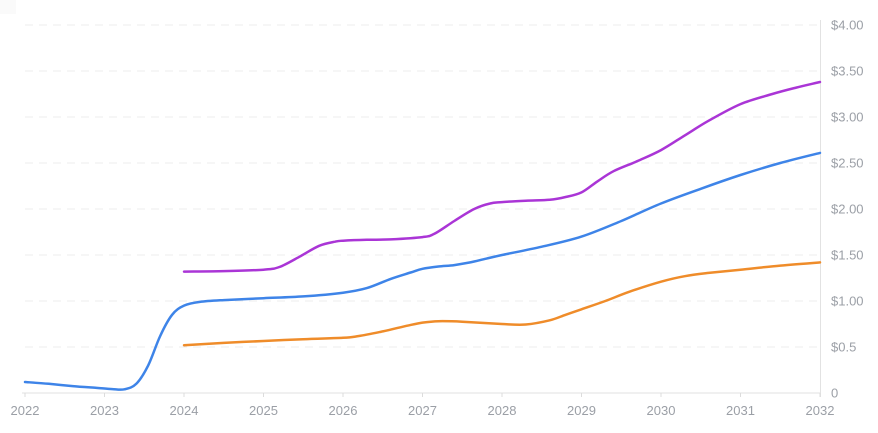  What do you see at coordinates (263, 410) in the screenshot?
I see `x-tick-label: 2025` at bounding box center [263, 410].